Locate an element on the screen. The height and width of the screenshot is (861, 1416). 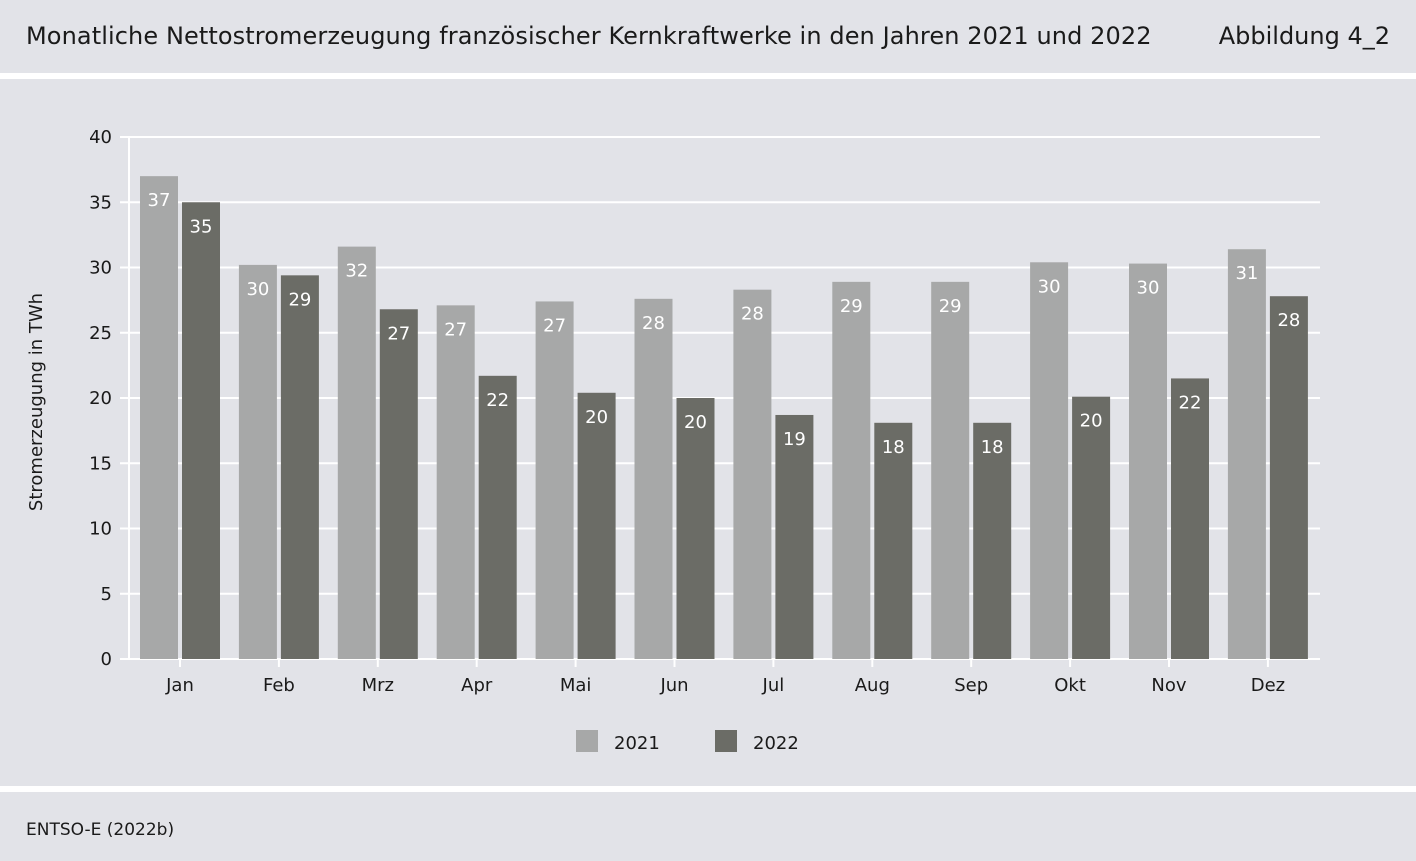
bar-2021-okt is located at coordinates (1049, 460).